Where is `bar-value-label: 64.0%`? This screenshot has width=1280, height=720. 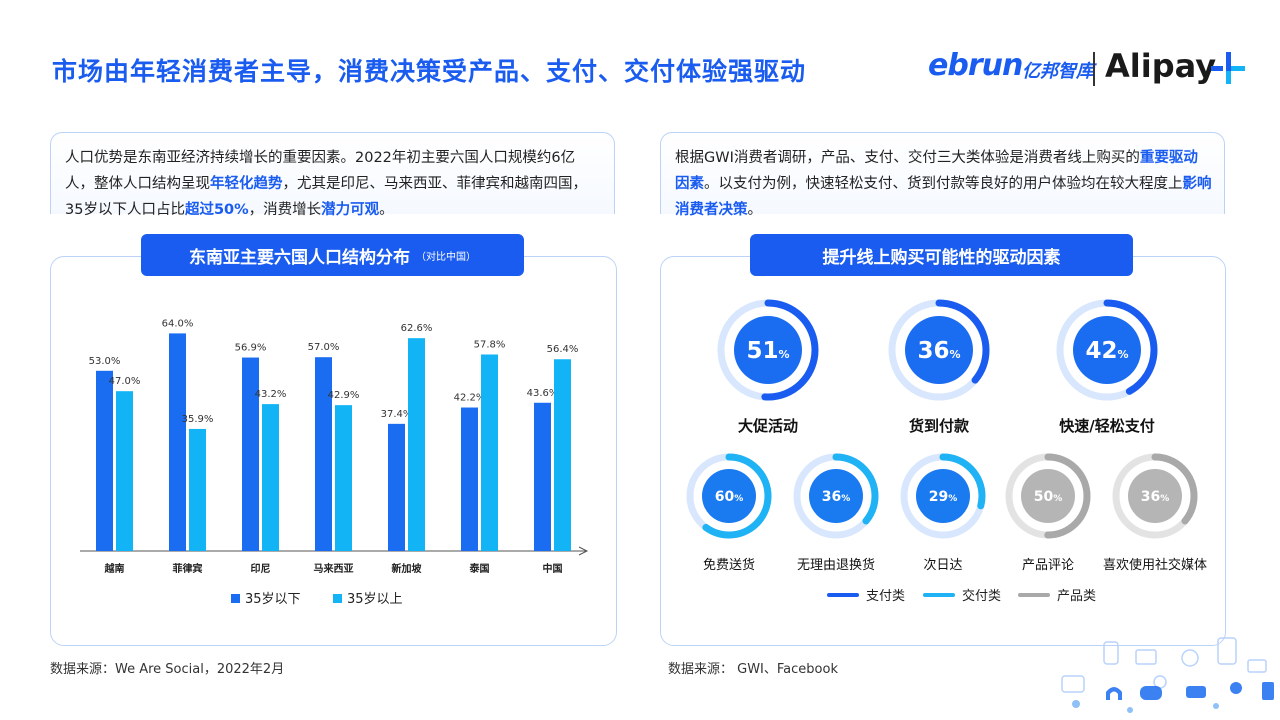
bar-value-label: 64.0% is located at coordinates (178, 323).